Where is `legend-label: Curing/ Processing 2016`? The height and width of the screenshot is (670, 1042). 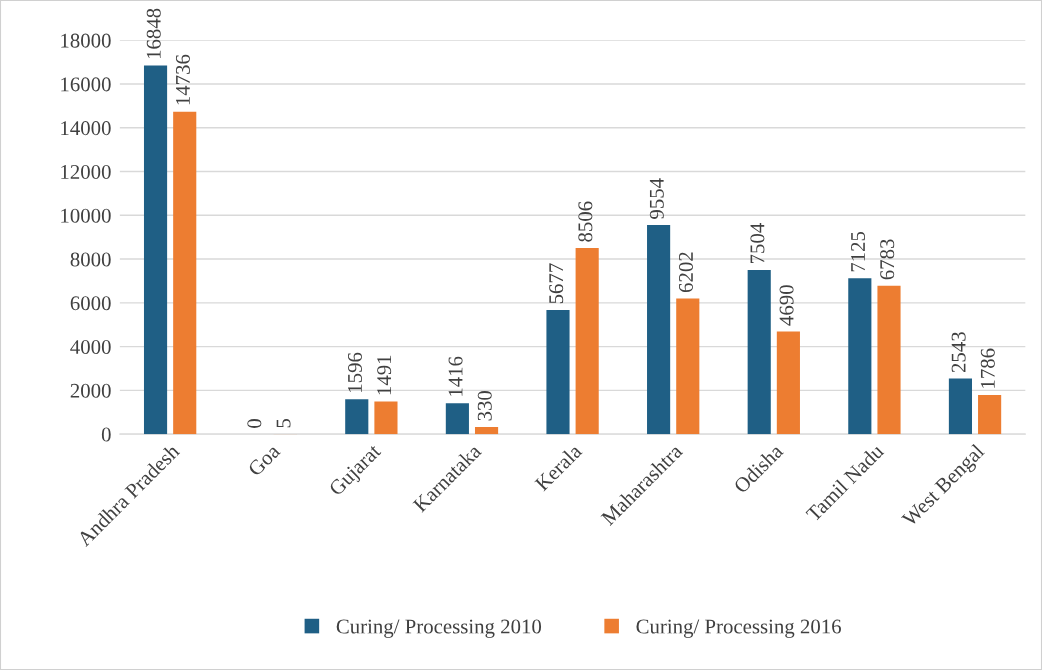 legend-label: Curing/ Processing 2016 is located at coordinates (738, 628).